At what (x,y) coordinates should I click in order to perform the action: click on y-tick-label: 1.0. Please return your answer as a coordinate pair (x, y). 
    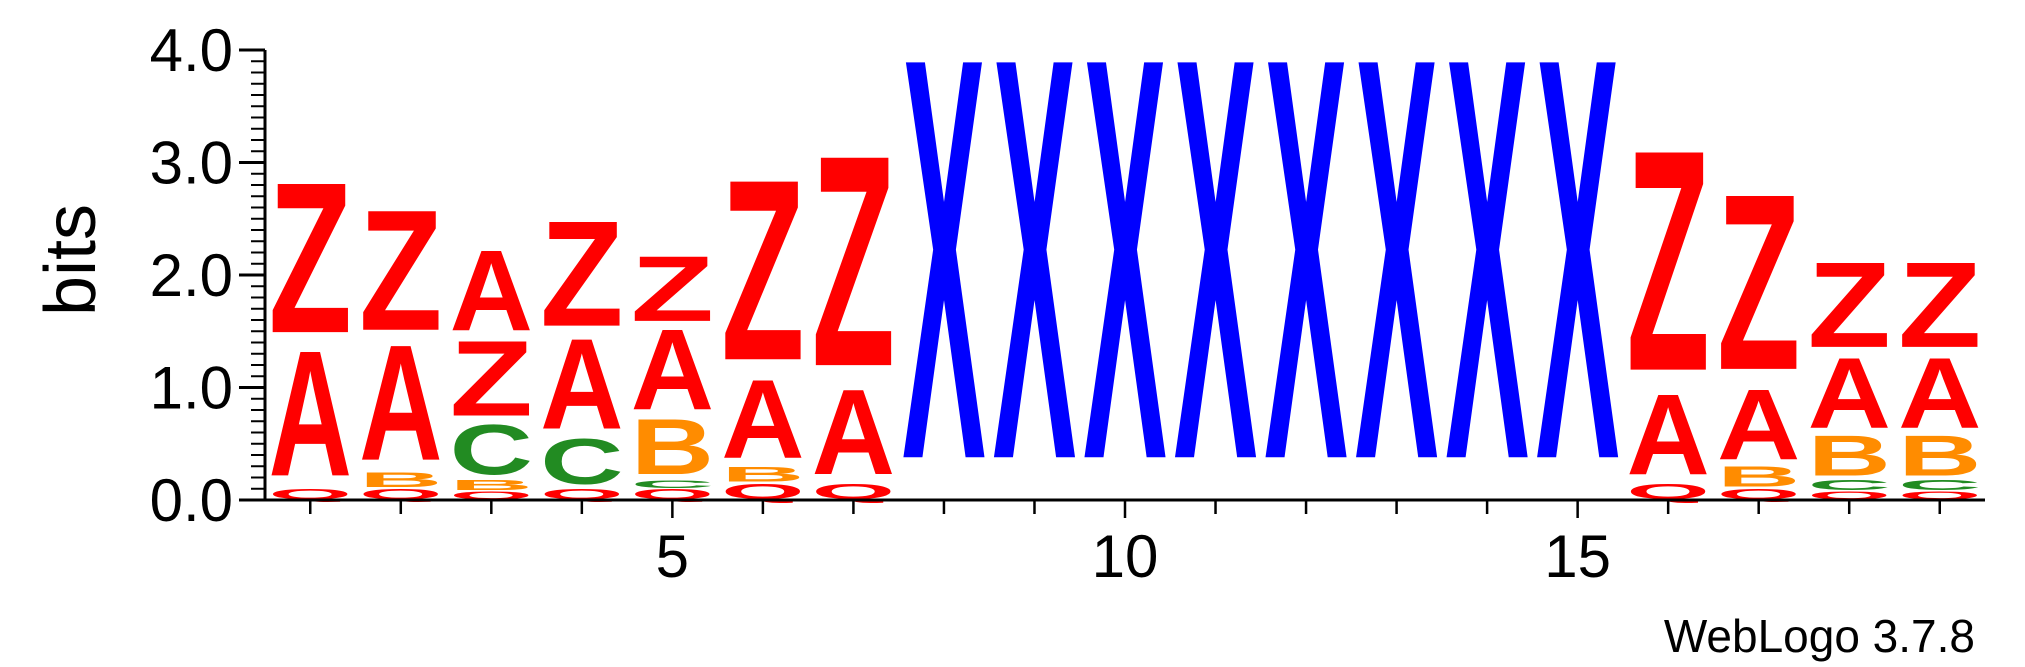
    Looking at the image, I should click on (191, 388).